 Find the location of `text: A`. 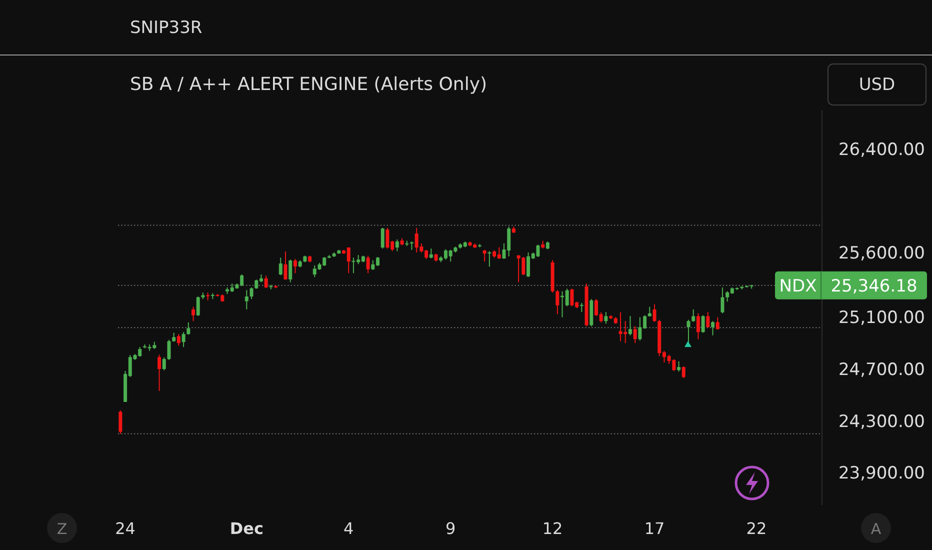

text: A is located at coordinates (876, 529).